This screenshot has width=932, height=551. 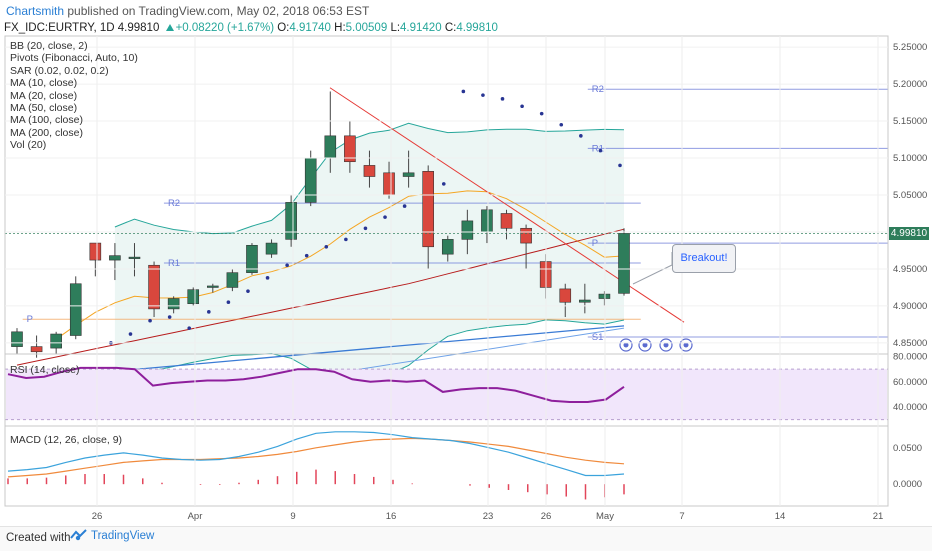 What do you see at coordinates (45, 370) in the screenshot?
I see `rsi-title: RSI (14, close)` at bounding box center [45, 370].